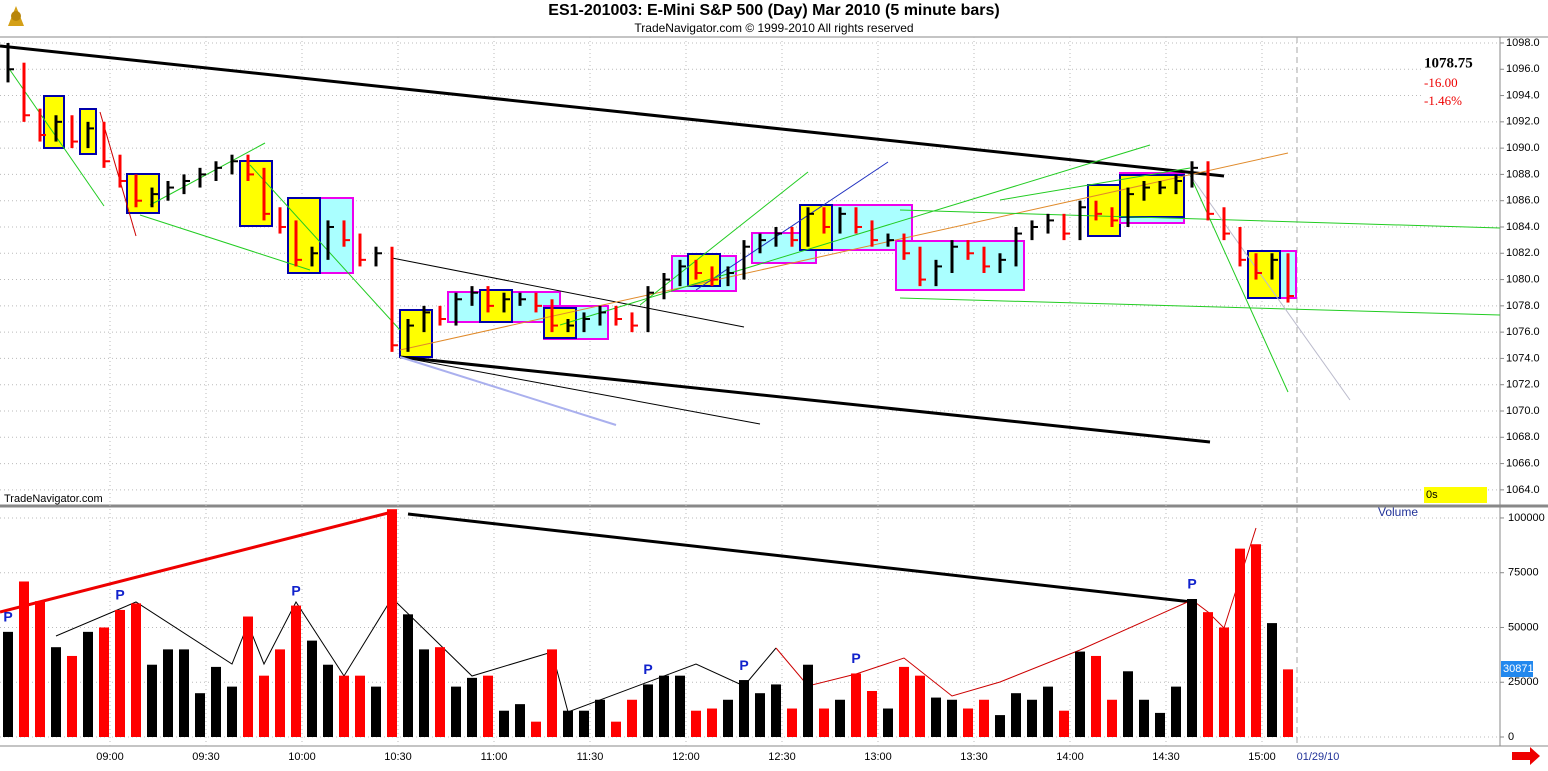 The width and height of the screenshot is (1548, 771). I want to click on y-tick-label: 1082.0, so click(1523, 253).